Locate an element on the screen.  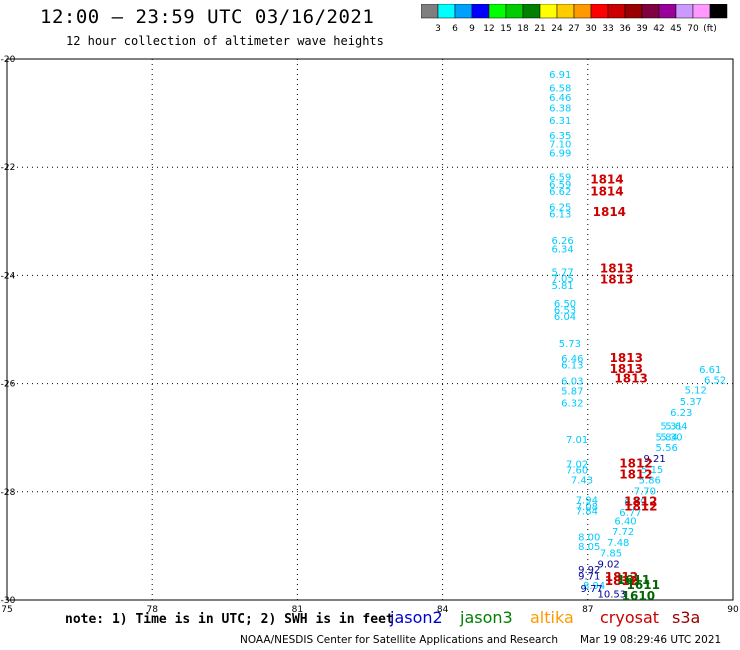
colorbar-label: 39 is located at coordinates (642, 29).